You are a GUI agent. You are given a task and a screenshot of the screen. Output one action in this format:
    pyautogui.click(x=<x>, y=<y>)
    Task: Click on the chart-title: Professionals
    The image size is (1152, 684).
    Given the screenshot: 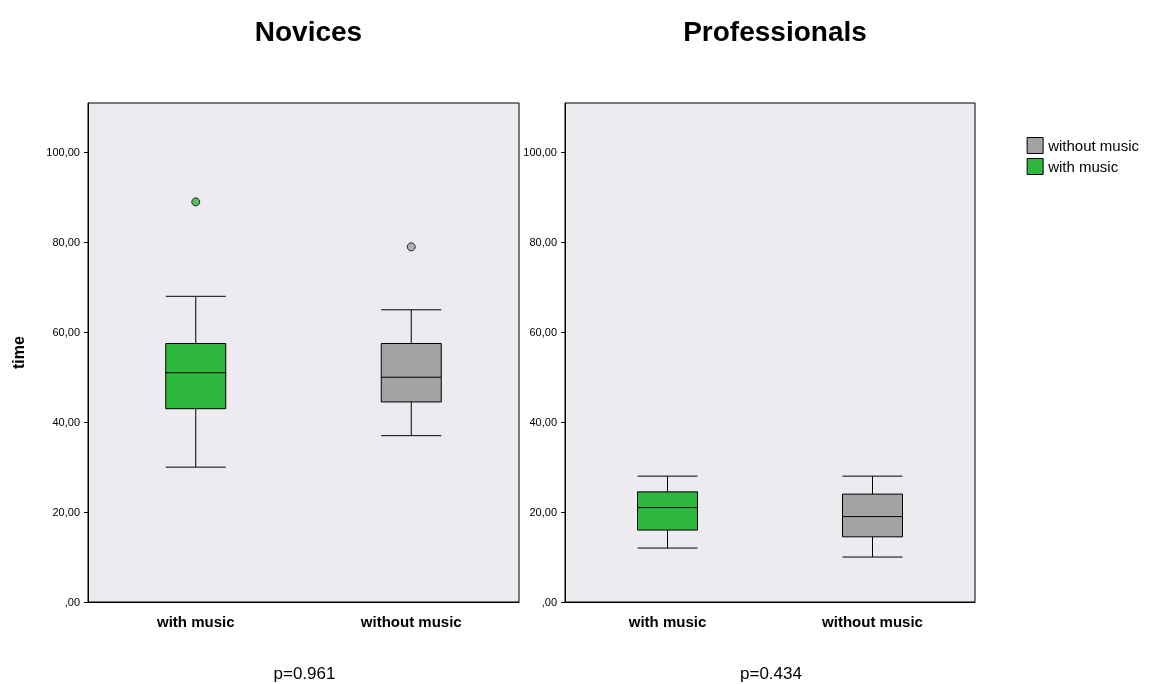 What is the action you would take?
    pyautogui.click(x=775, y=31)
    